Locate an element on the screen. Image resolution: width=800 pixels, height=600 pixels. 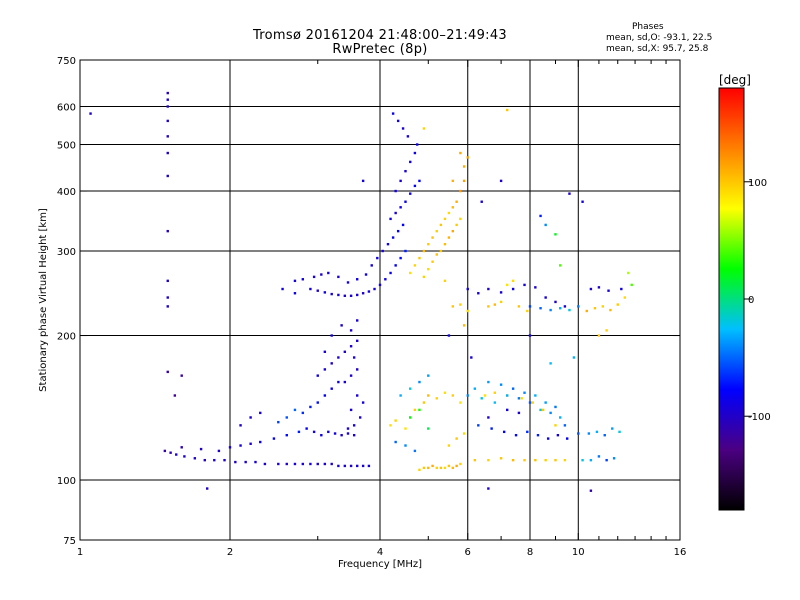
phase-mean-x: mean, sd,X: 95.7, 25.8 is located at coordinates (657, 49).